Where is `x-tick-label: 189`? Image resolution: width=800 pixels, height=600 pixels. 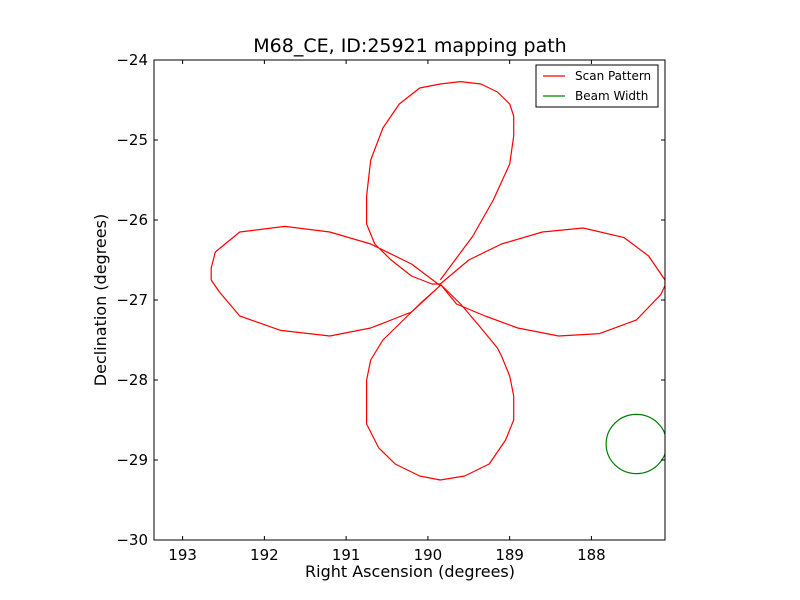
x-tick-label: 189 is located at coordinates (509, 555).